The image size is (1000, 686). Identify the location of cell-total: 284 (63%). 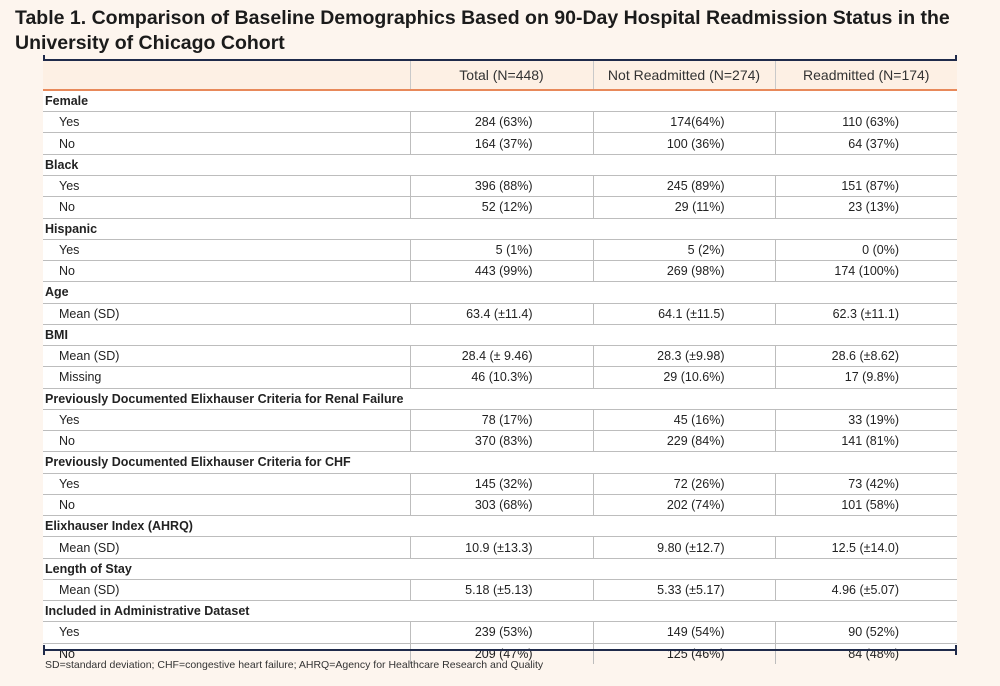
(501, 122).